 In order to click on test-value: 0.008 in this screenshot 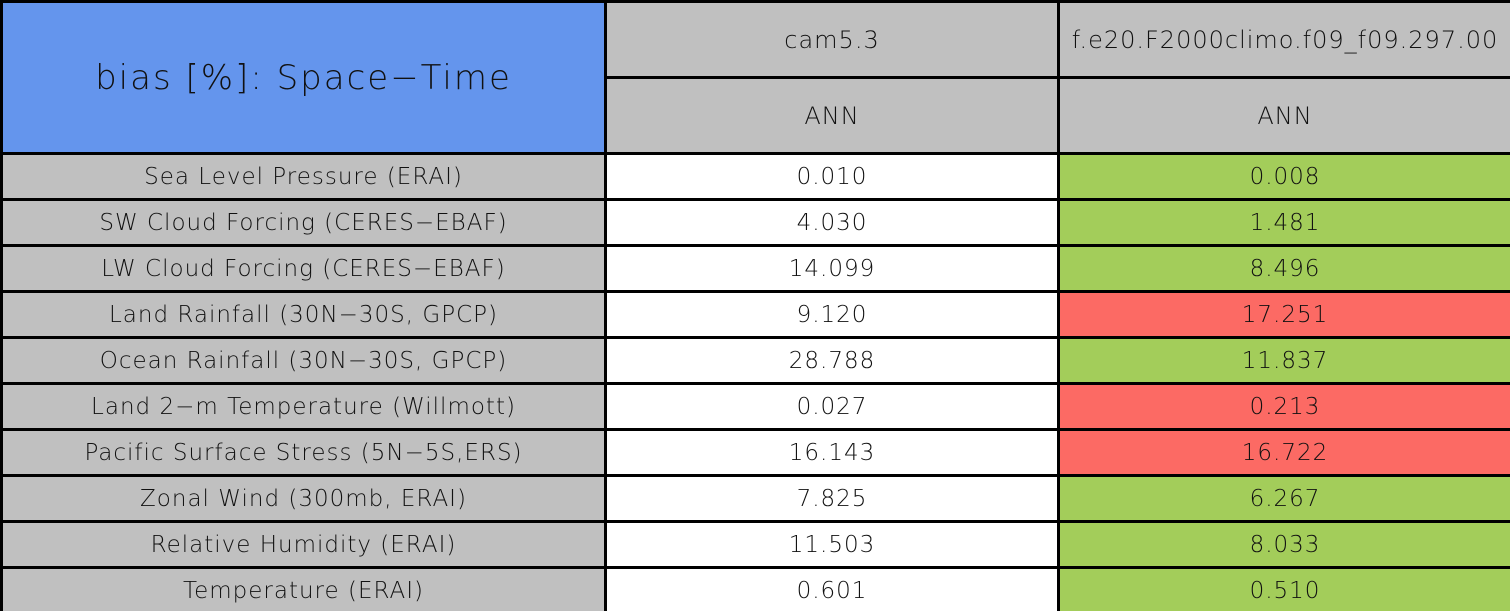, I will do `click(1283, 176)`.